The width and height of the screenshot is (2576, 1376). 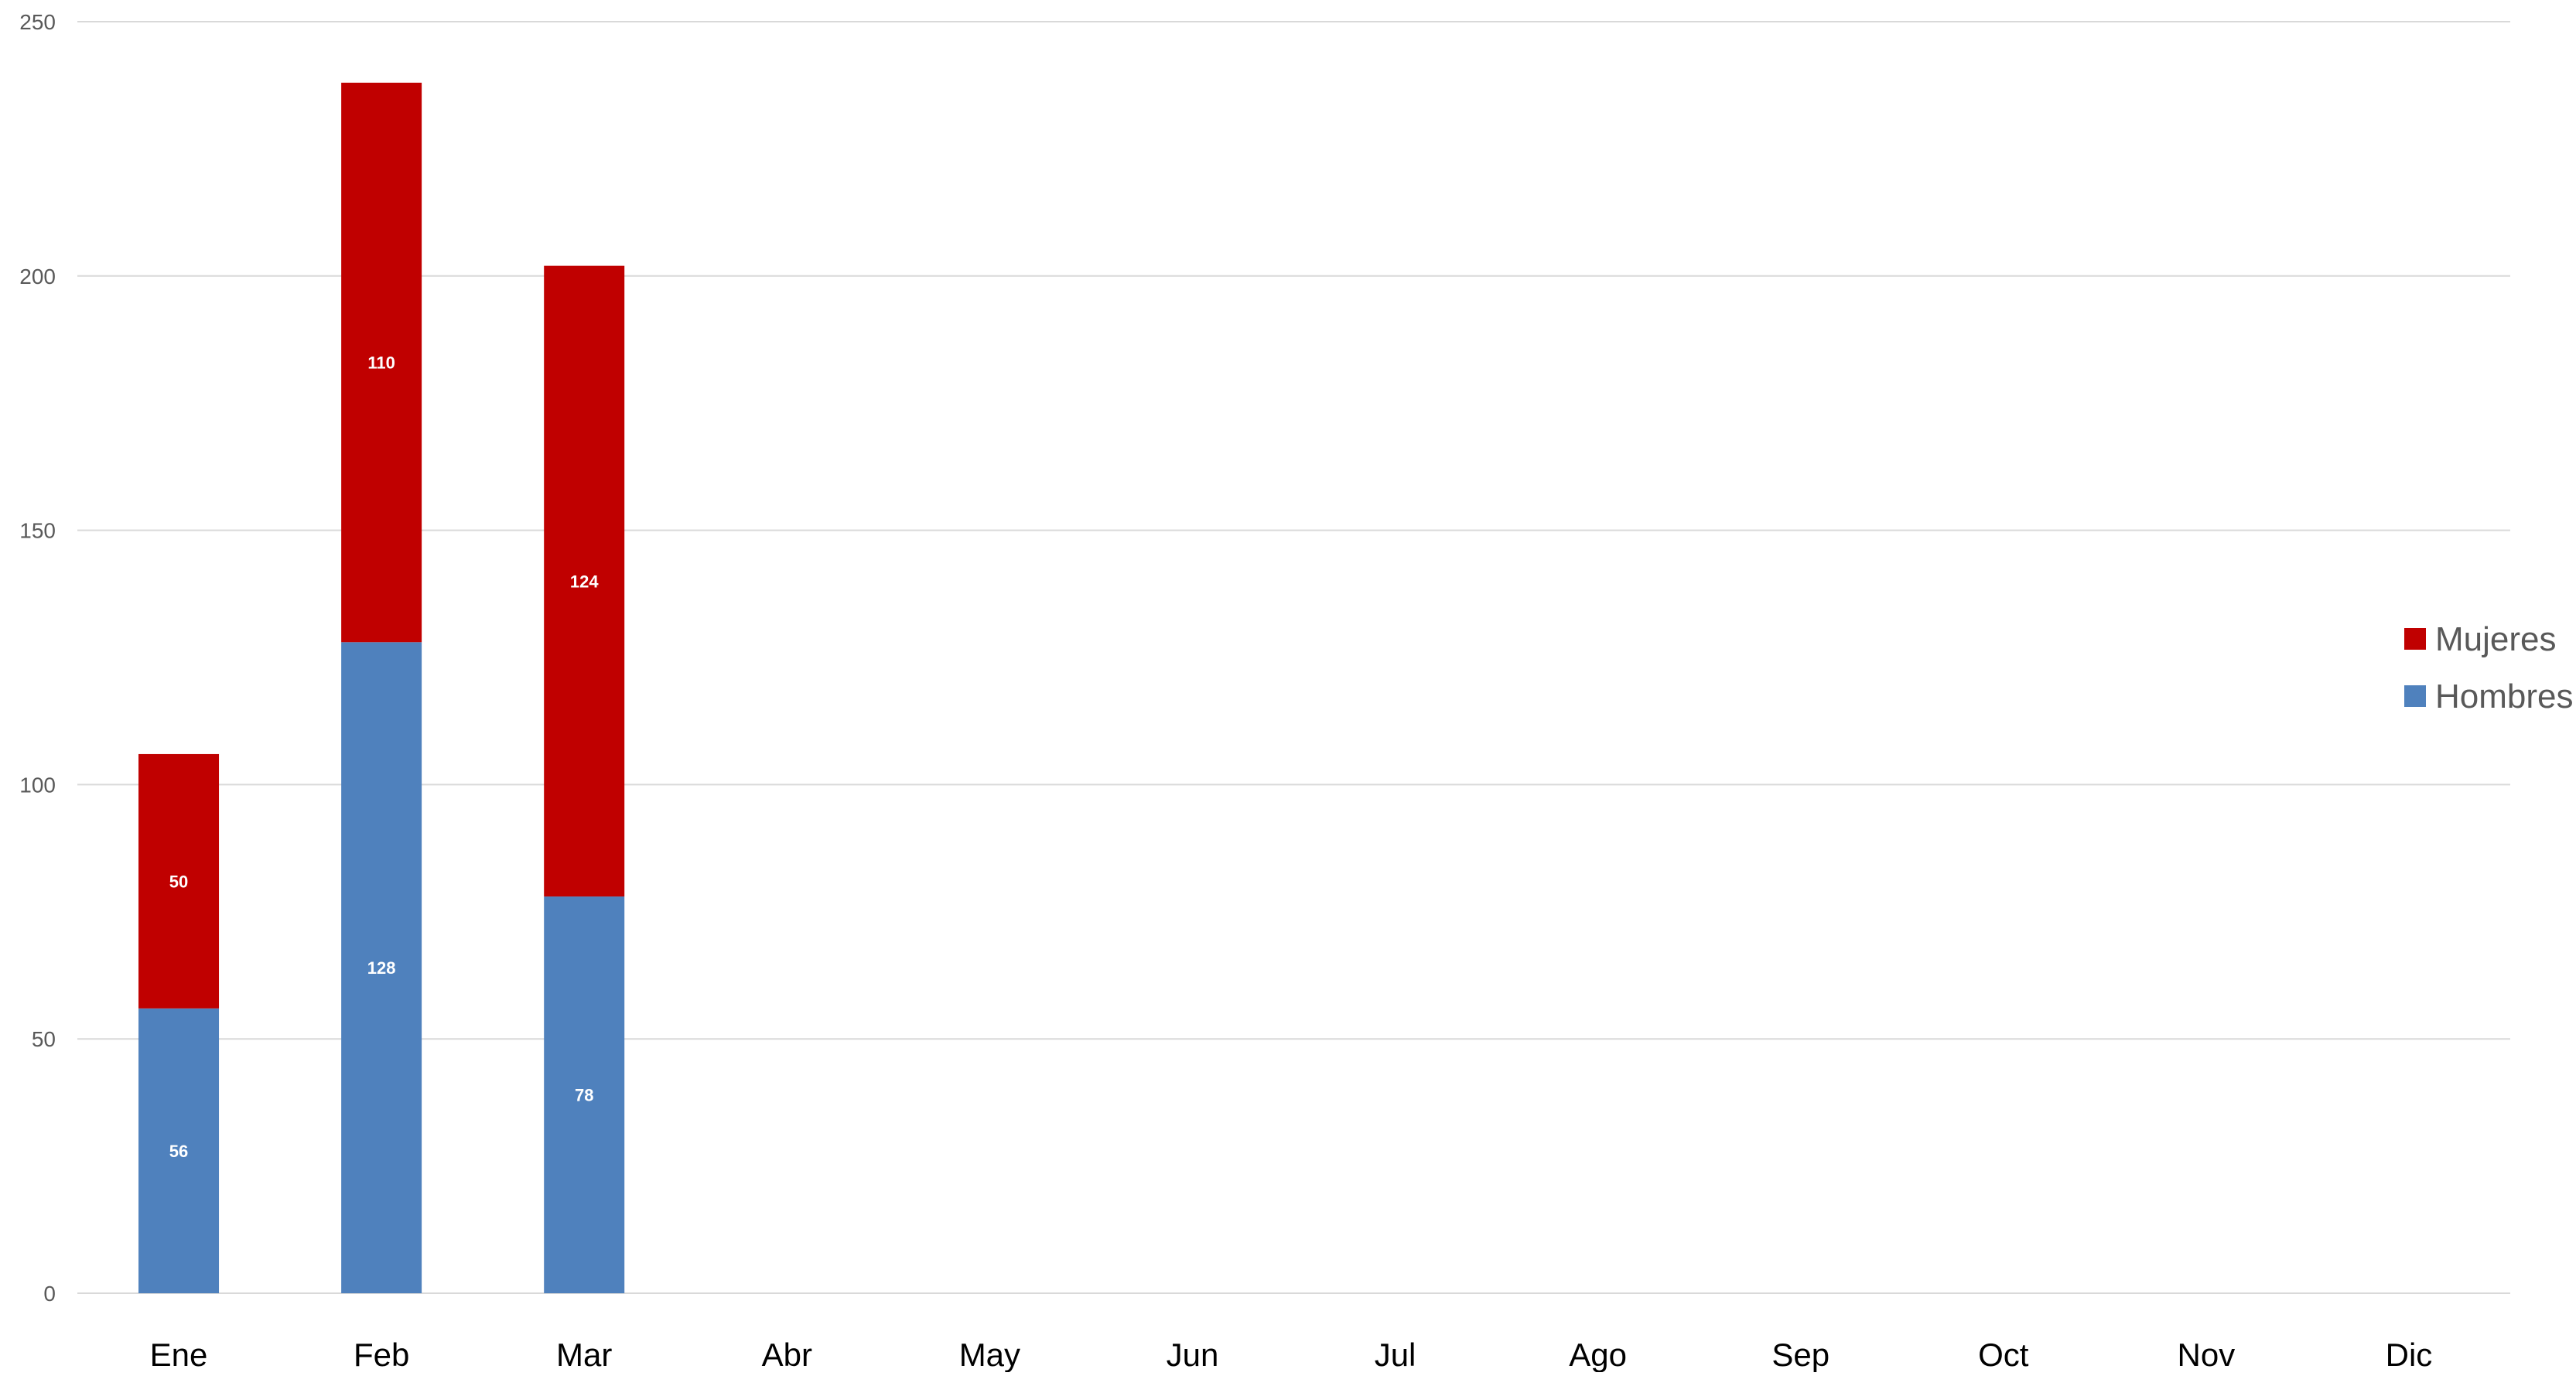 What do you see at coordinates (44, 1039) in the screenshot?
I see `y-tick-label: 50` at bounding box center [44, 1039].